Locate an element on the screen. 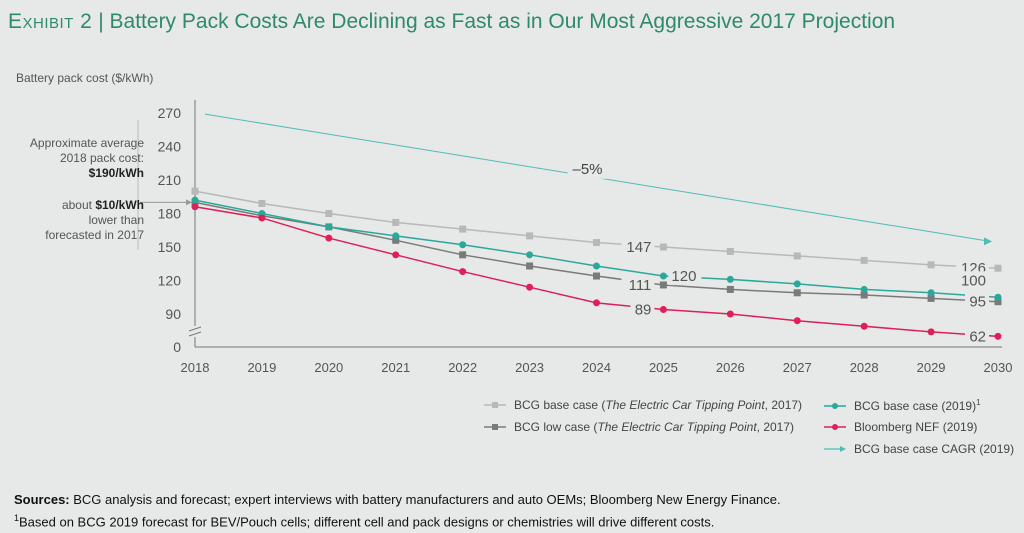 The image size is (1024, 533). legend-label-italic: The Electric Car Tipping Point is located at coordinates (677, 427).